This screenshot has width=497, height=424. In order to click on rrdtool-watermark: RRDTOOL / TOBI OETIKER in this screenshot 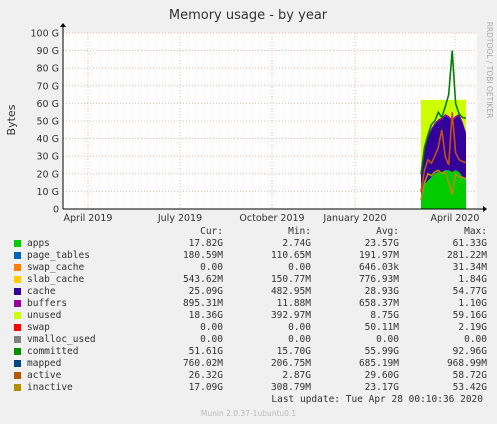, I will do `click(489, 70)`.